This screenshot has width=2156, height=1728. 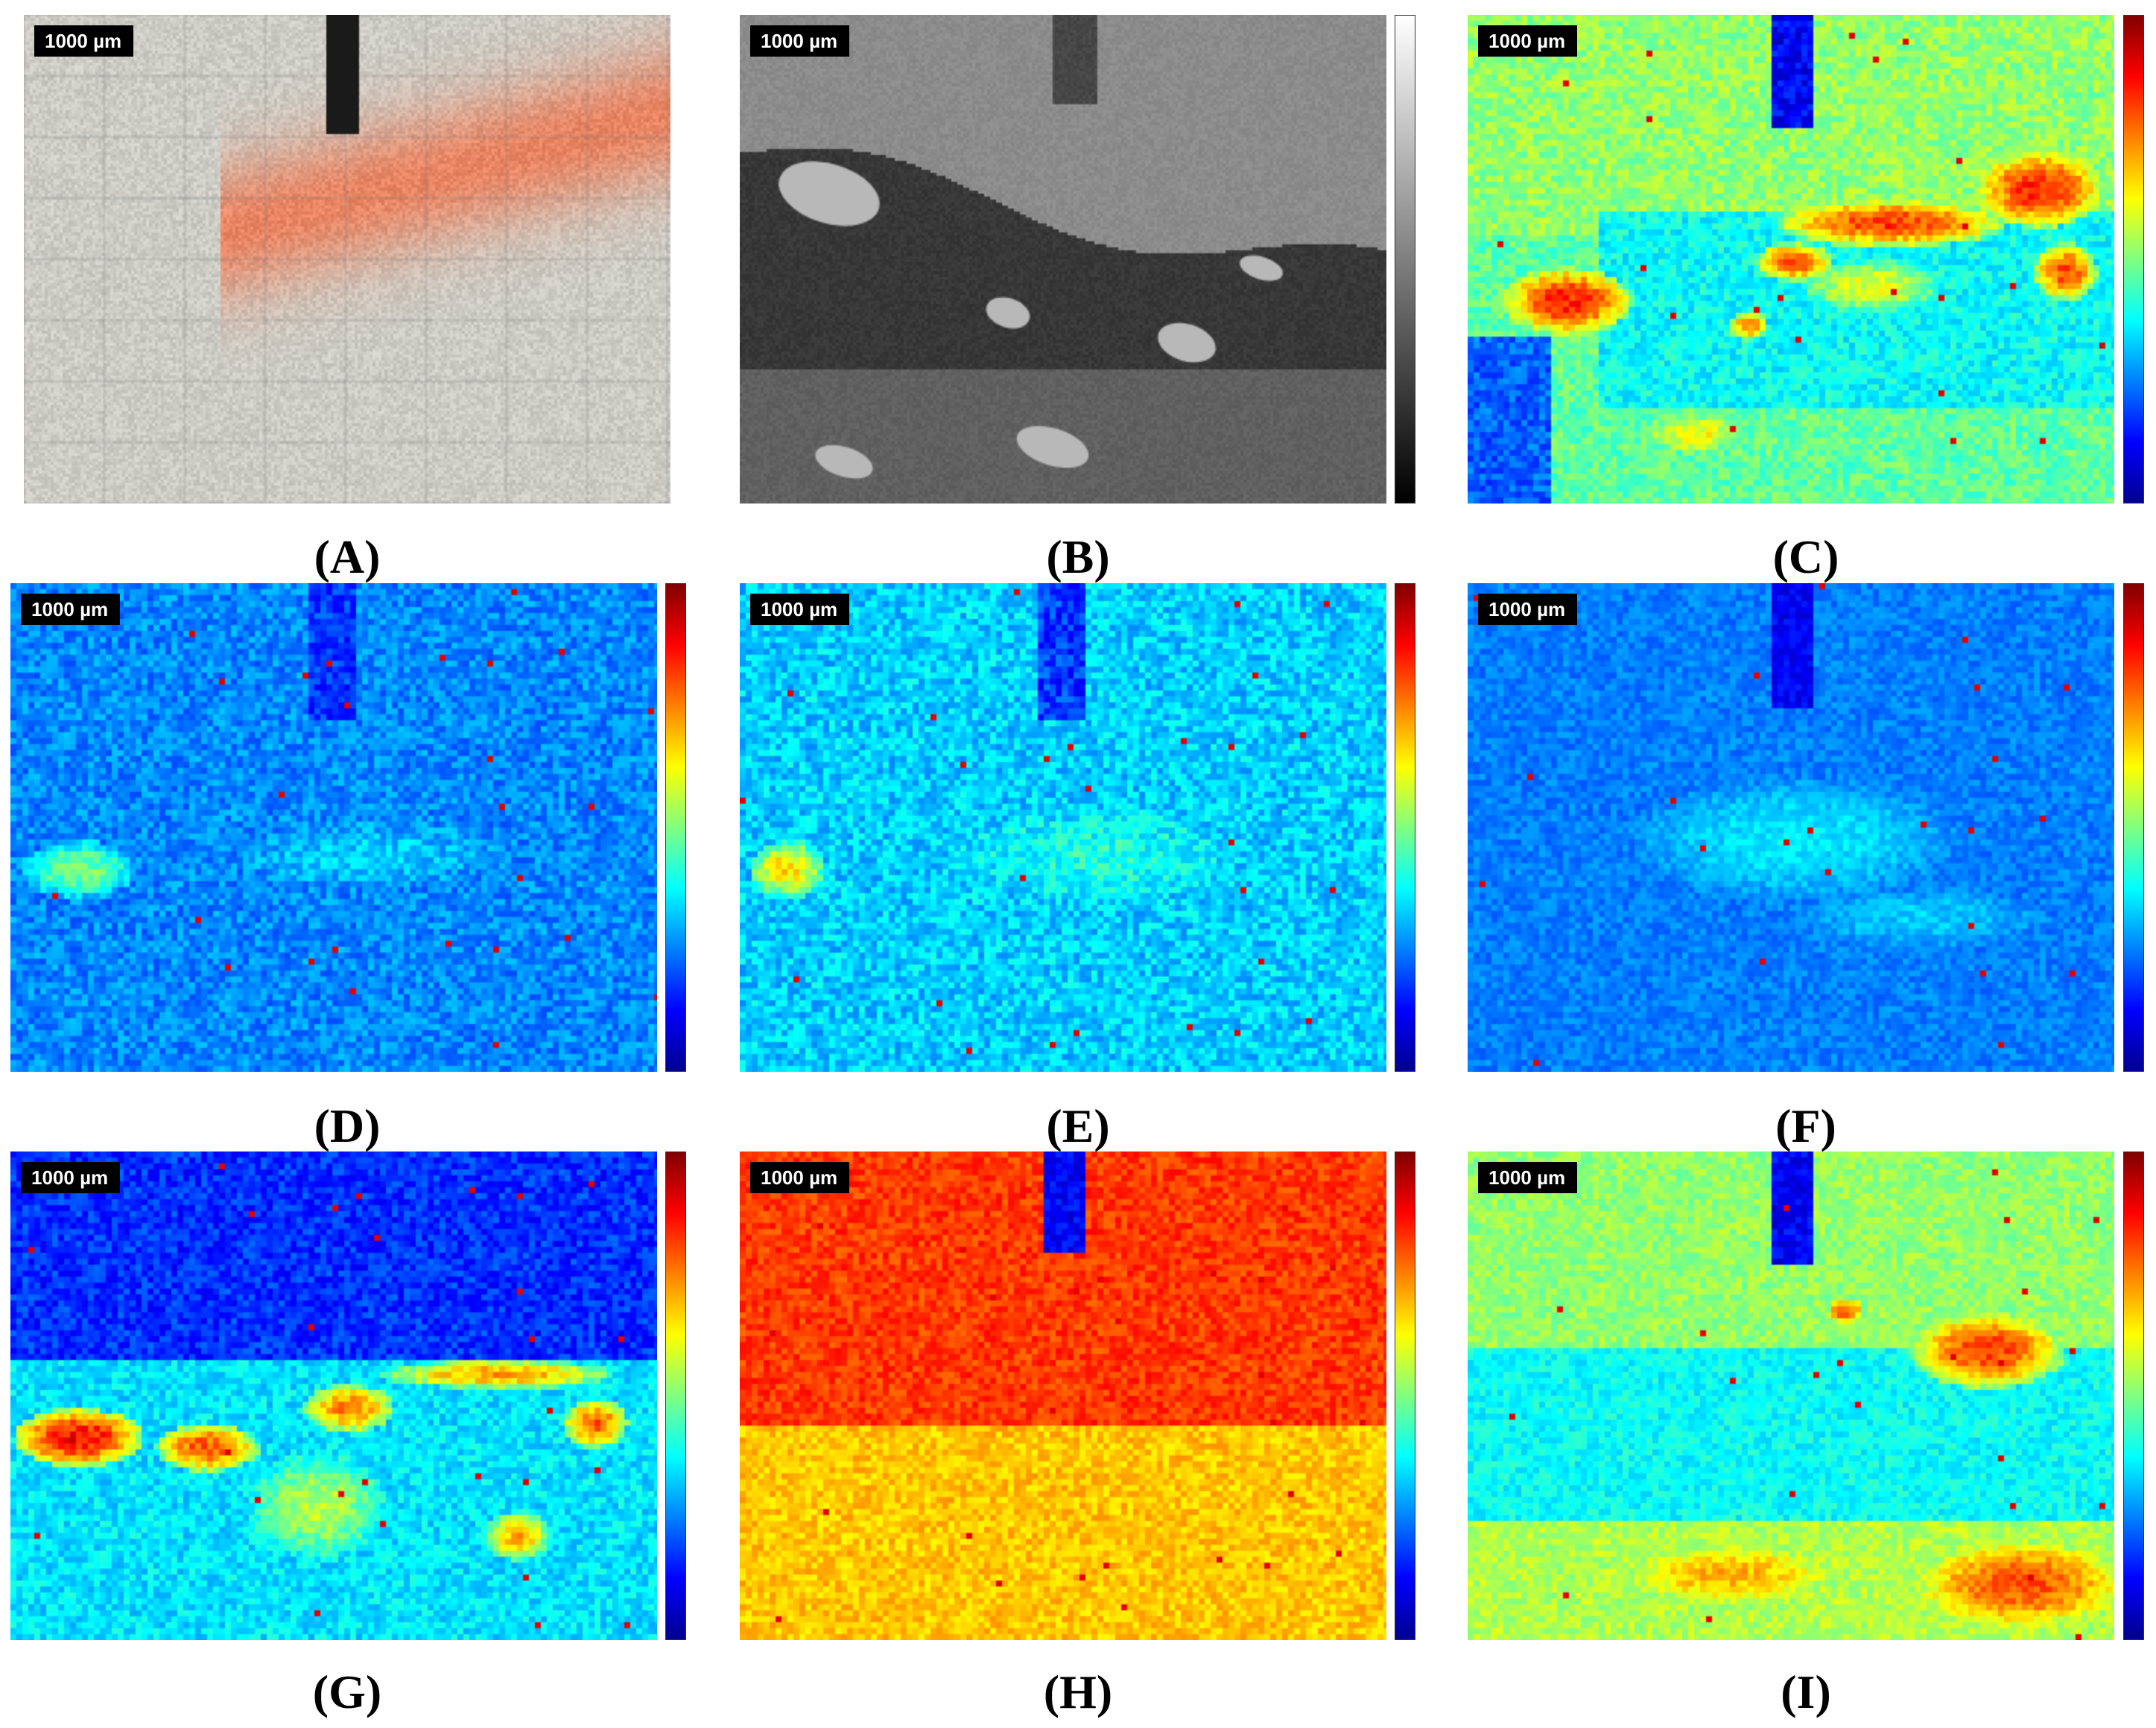 I want to click on panel-caption: (F), so click(x=1805, y=1125).